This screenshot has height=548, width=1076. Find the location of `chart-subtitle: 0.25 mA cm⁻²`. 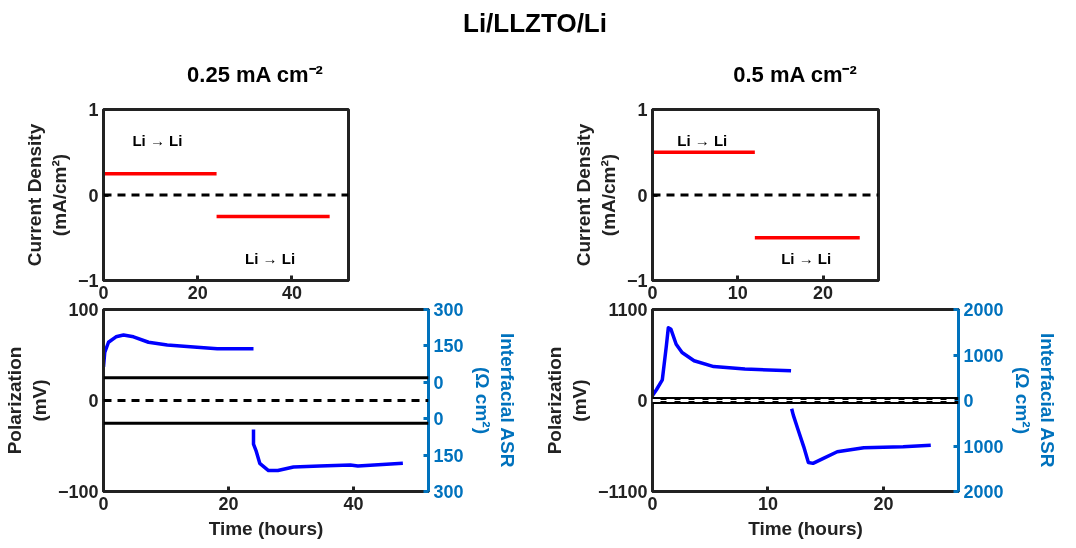

chart-subtitle: 0.25 mA cm⁻² is located at coordinates (255, 75).